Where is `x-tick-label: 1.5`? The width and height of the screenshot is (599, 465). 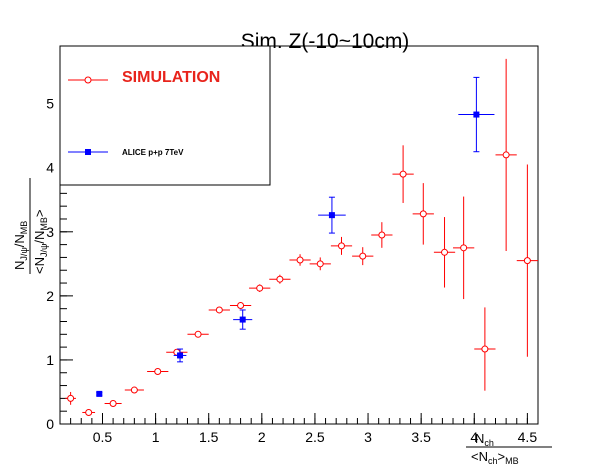
x-tick-label: 1.5 is located at coordinates (209, 437).